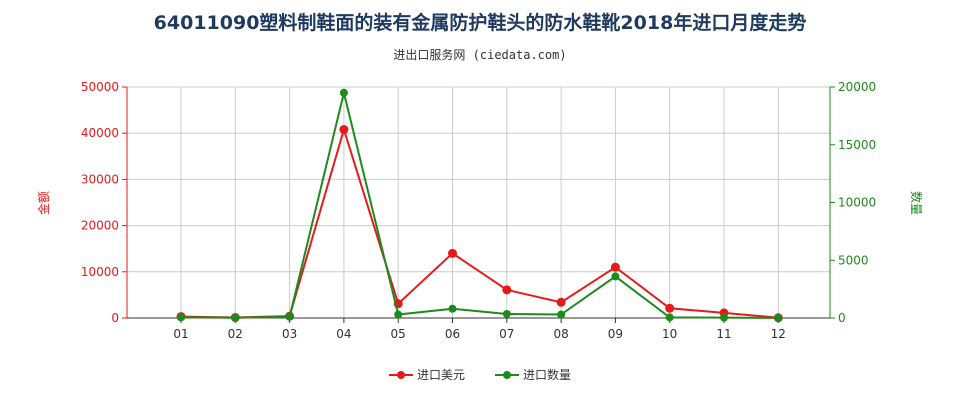 The width and height of the screenshot is (960, 400). I want to click on y-axis-left-label: 金额, so click(43, 203).